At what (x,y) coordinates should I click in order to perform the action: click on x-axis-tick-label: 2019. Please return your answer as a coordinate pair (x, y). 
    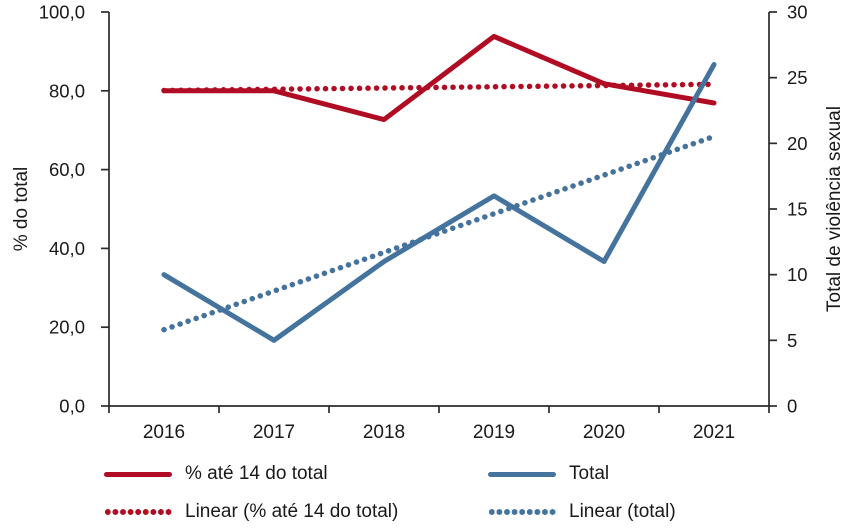
    Looking at the image, I should click on (494, 432).